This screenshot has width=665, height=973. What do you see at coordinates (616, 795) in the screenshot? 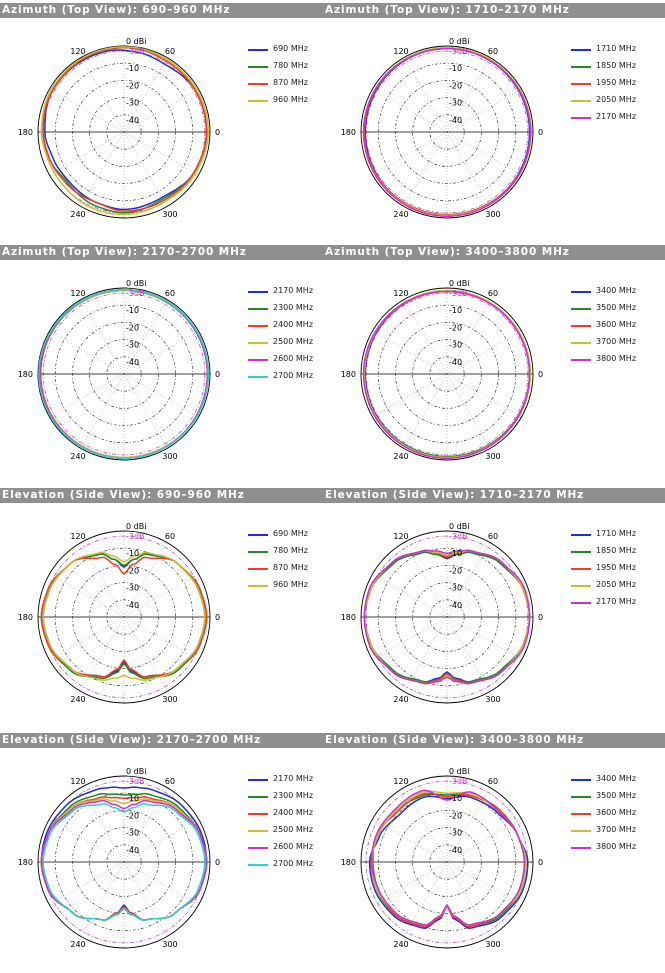
I see `legend-label: 3500 MHz` at bounding box center [616, 795].